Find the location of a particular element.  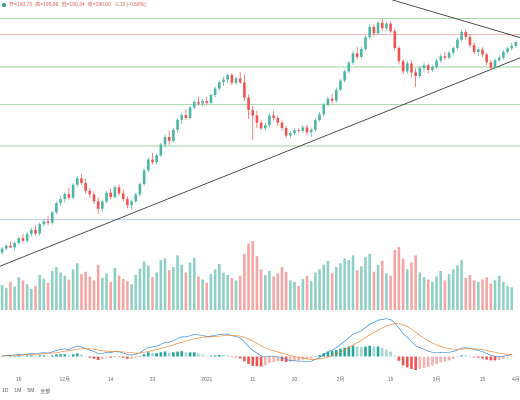

x-tick-label: 2021 is located at coordinates (206, 380).